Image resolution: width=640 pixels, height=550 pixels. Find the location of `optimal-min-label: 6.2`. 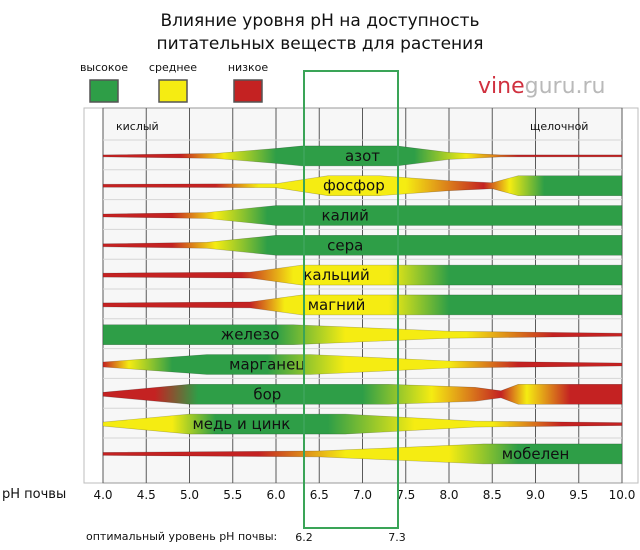

optimal-min-label: 6.2 is located at coordinates (304, 537).